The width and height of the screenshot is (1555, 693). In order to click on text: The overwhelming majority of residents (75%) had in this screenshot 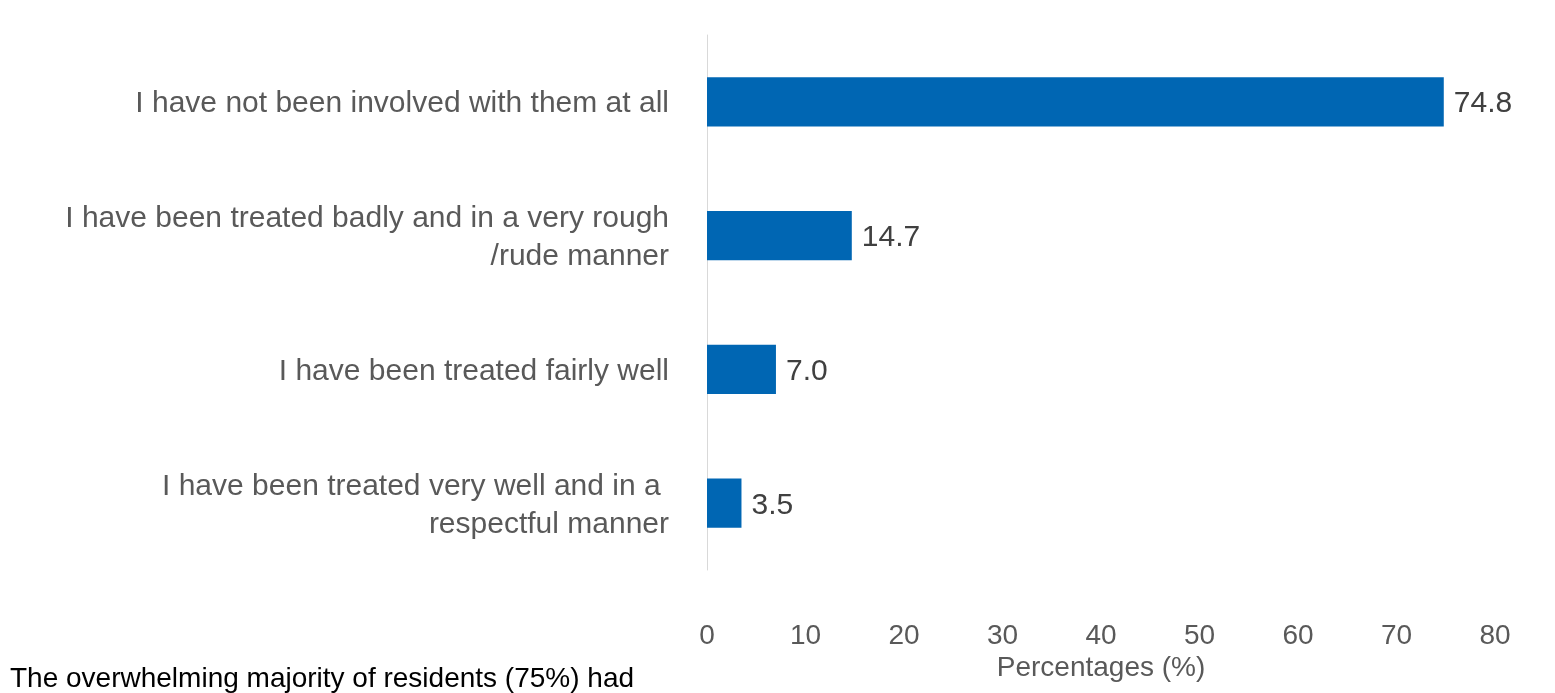, I will do `click(322, 677)`.